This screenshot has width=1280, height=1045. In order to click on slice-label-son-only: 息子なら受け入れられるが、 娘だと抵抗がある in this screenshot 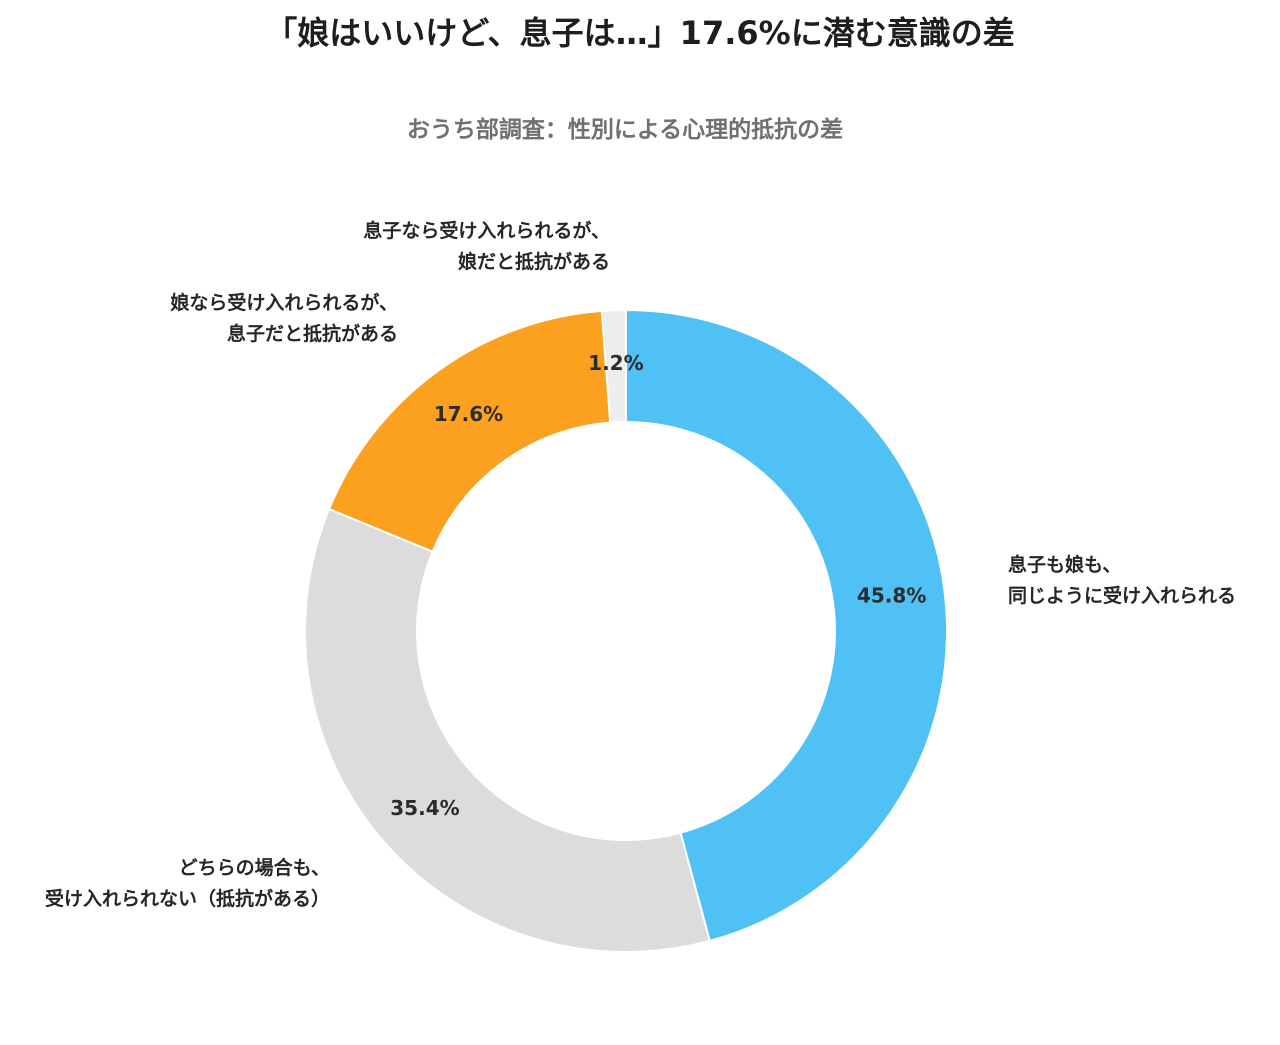, I will do `click(486, 246)`.